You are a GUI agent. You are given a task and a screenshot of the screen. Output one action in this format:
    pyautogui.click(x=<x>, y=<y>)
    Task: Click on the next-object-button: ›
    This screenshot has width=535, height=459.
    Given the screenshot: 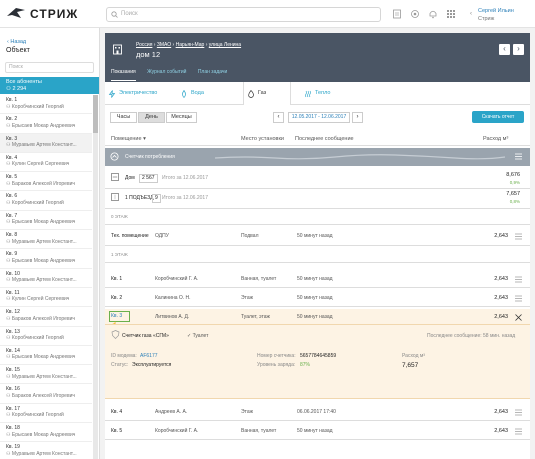 What is the action you would take?
    pyautogui.click(x=518, y=49)
    